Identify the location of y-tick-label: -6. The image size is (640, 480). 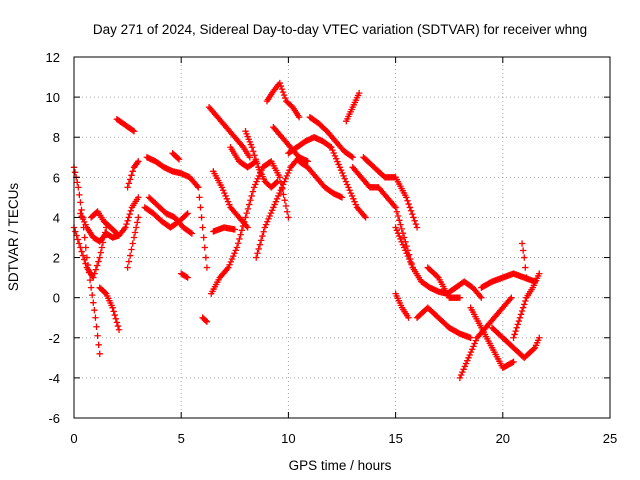
(54, 418).